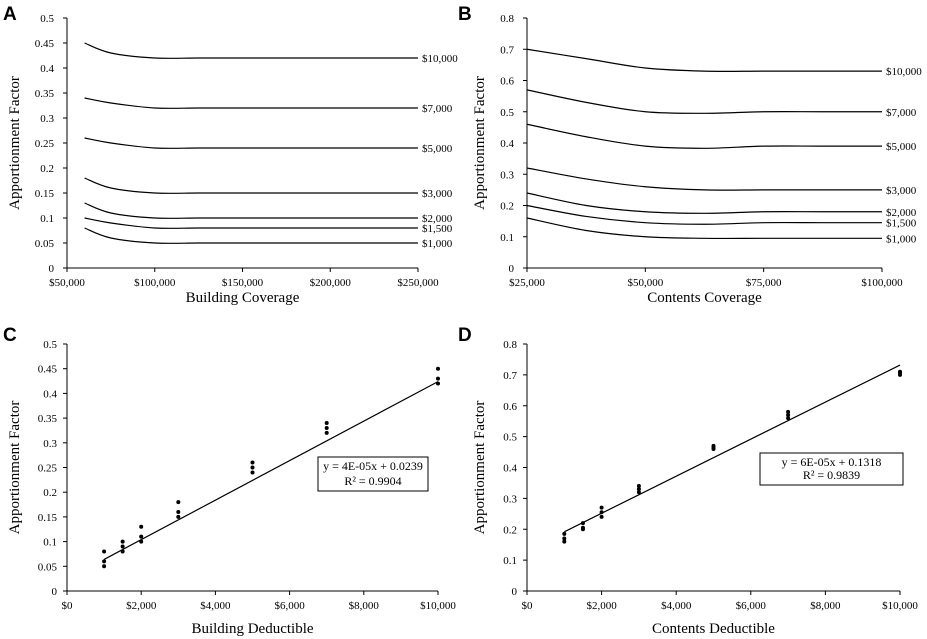  Describe the element at coordinates (10, 335) in the screenshot. I see `panel-letter-c: C` at that location.